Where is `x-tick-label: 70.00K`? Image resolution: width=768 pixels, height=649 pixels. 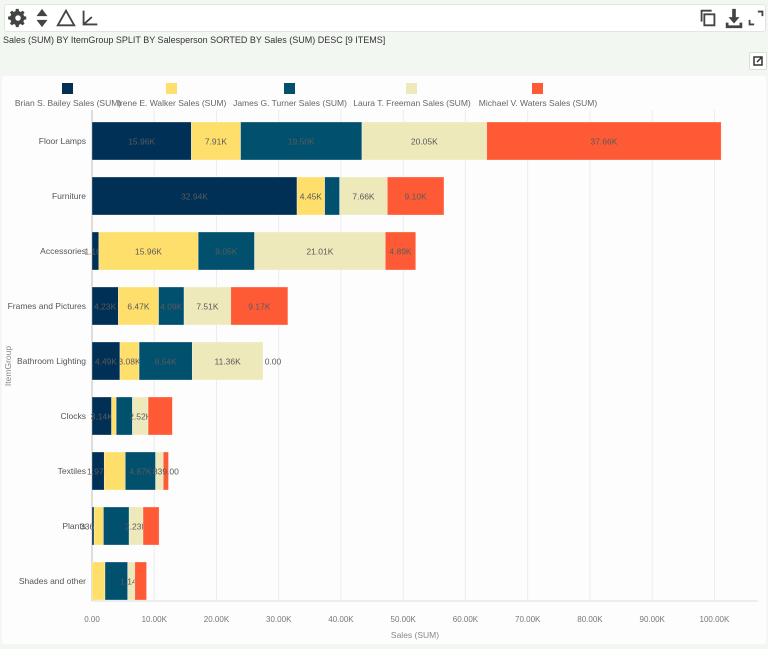
x-tick-label: 70.00K is located at coordinates (528, 619).